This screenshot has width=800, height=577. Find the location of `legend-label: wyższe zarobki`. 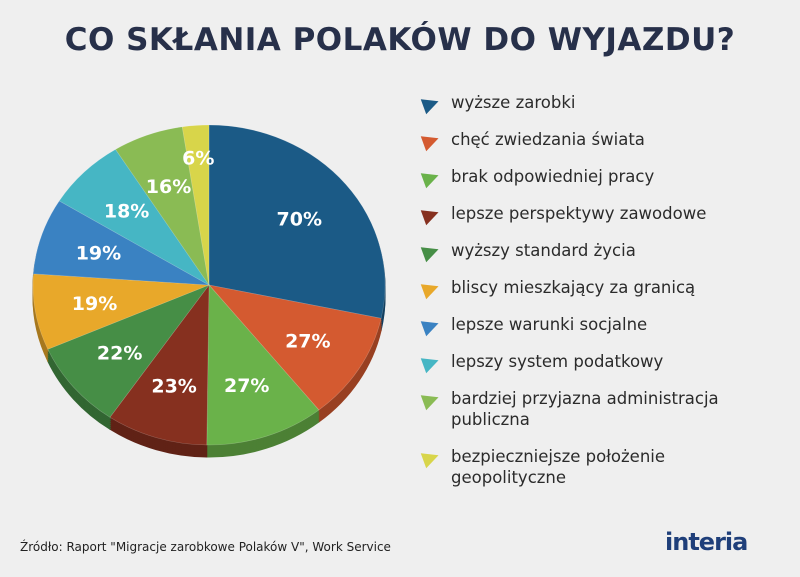

legend-label: wyższe zarobki is located at coordinates (513, 102).